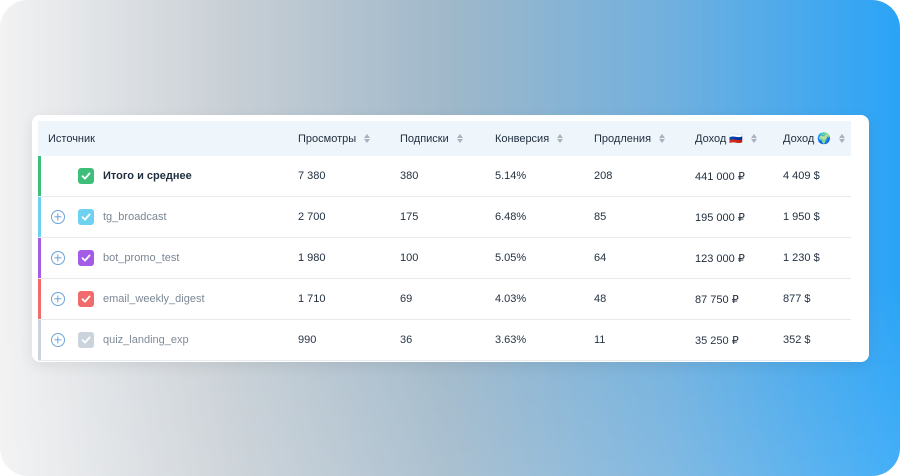 The height and width of the screenshot is (476, 900). I want to click on header-label: Доход 🌍, so click(807, 139).